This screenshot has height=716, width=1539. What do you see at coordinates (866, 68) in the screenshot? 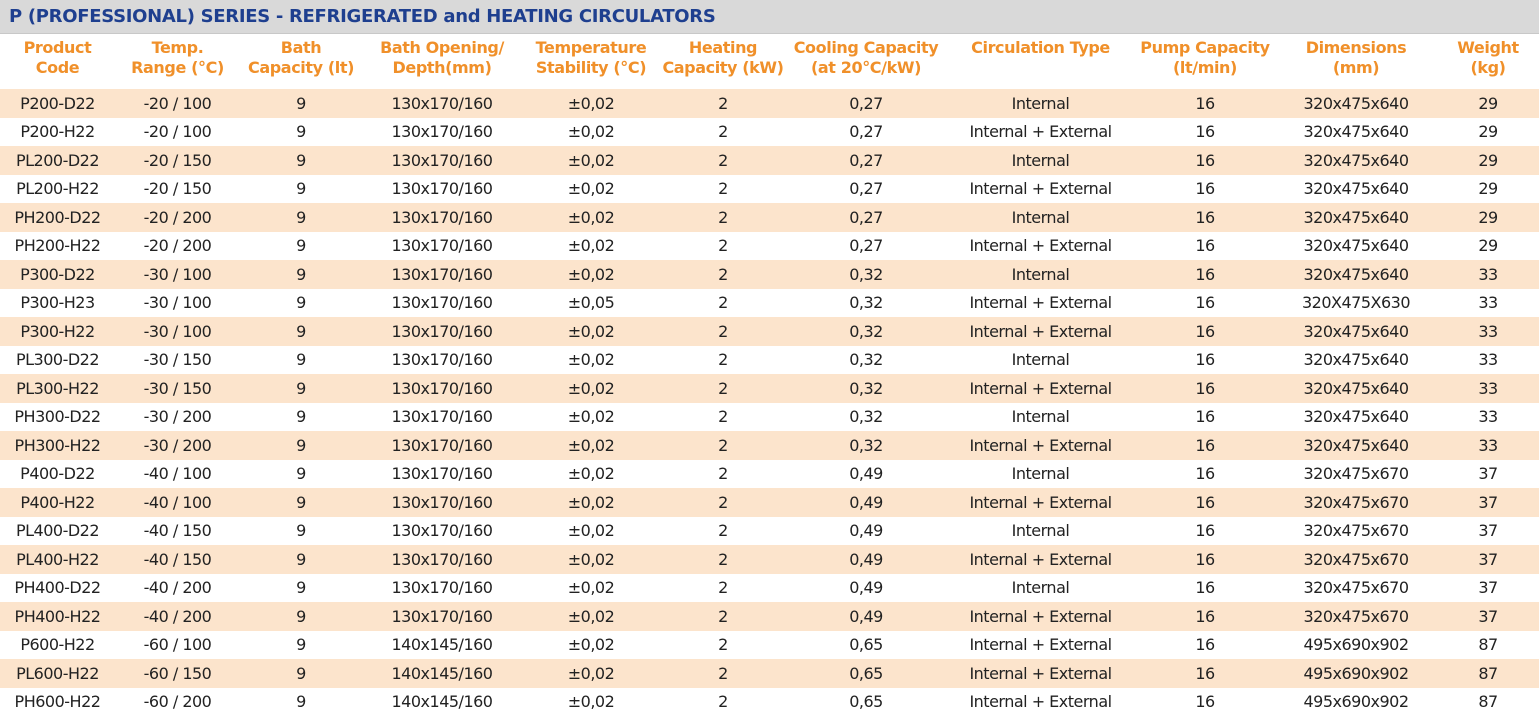
I see `column-header-line2: (at 20°C/kW)` at bounding box center [866, 68].